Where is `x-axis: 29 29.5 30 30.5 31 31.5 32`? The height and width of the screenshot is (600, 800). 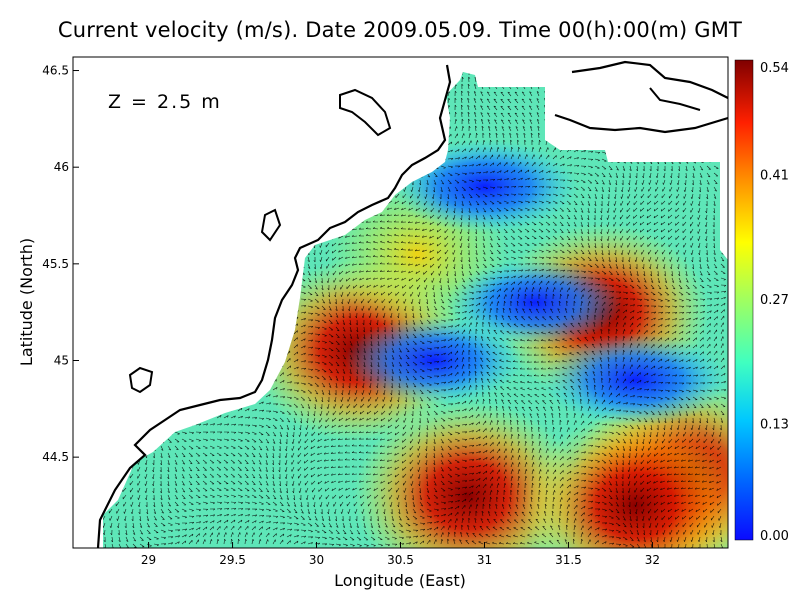 x-axis: 29 29.5 30 30.5 31 31.5 32 is located at coordinates (400, 554).